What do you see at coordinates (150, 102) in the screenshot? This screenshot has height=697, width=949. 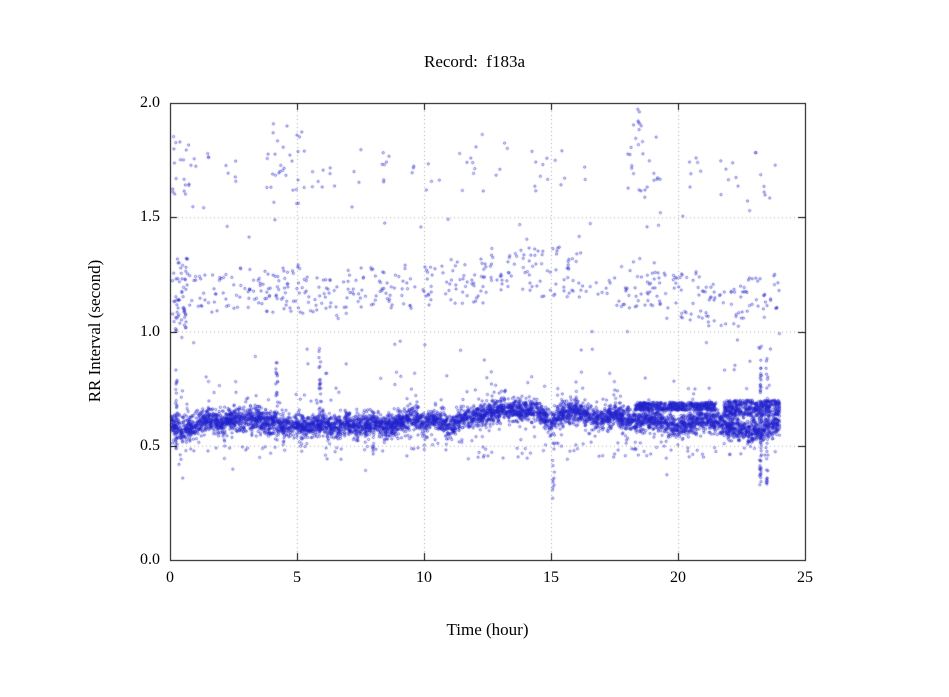 I see `y-tick-label: 2.0` at bounding box center [150, 102].